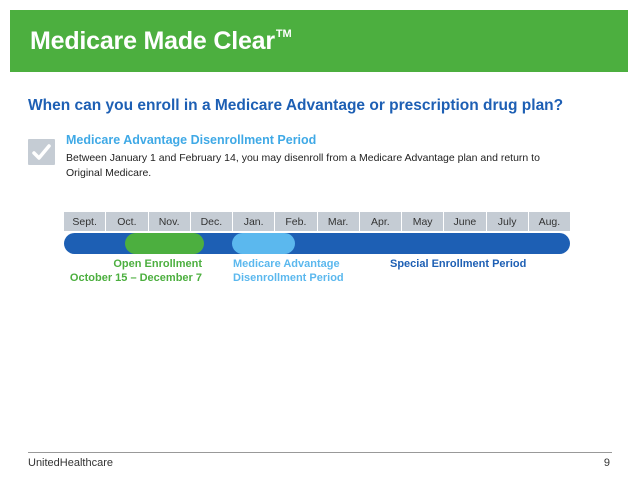 The height and width of the screenshot is (493, 638). What do you see at coordinates (161, 41) in the screenshot?
I see `page-title: Medicare Made ClearTM` at bounding box center [161, 41].